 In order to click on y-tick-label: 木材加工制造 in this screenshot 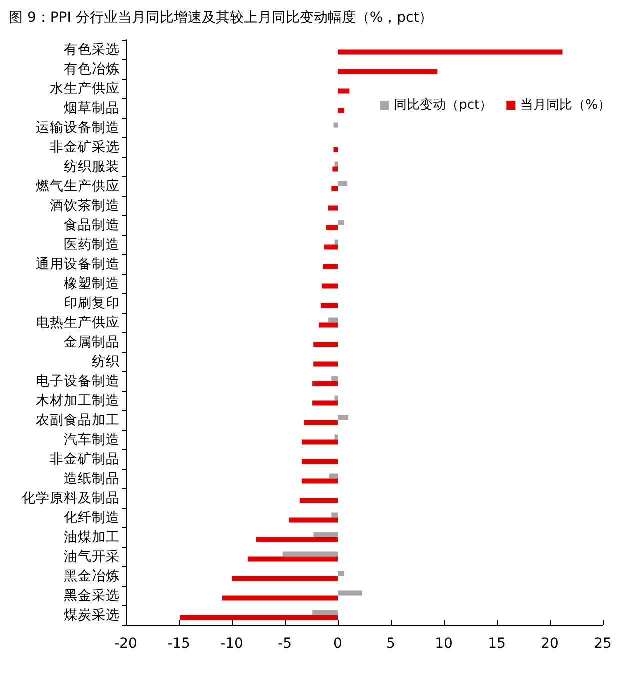, I will do `click(78, 400)`.